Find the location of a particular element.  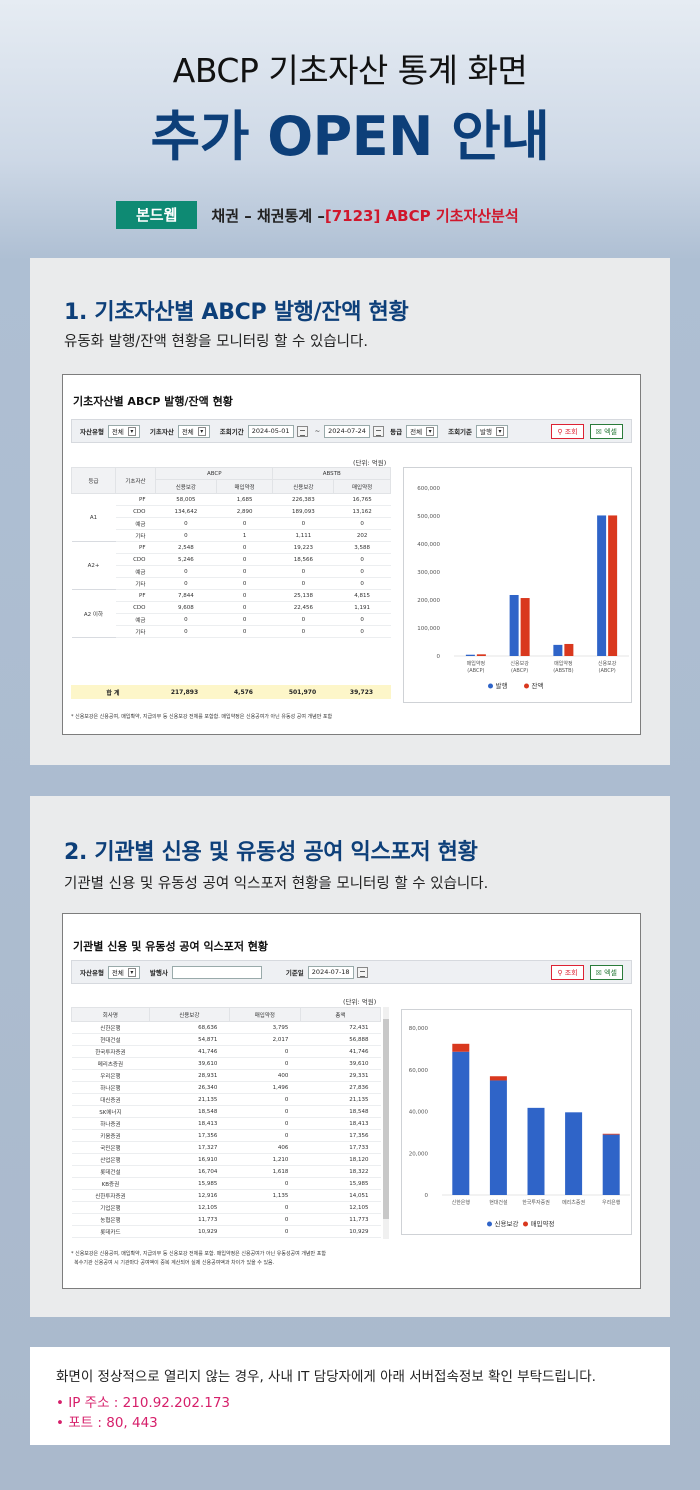

table-cell: 226,383 is located at coordinates (303, 499).